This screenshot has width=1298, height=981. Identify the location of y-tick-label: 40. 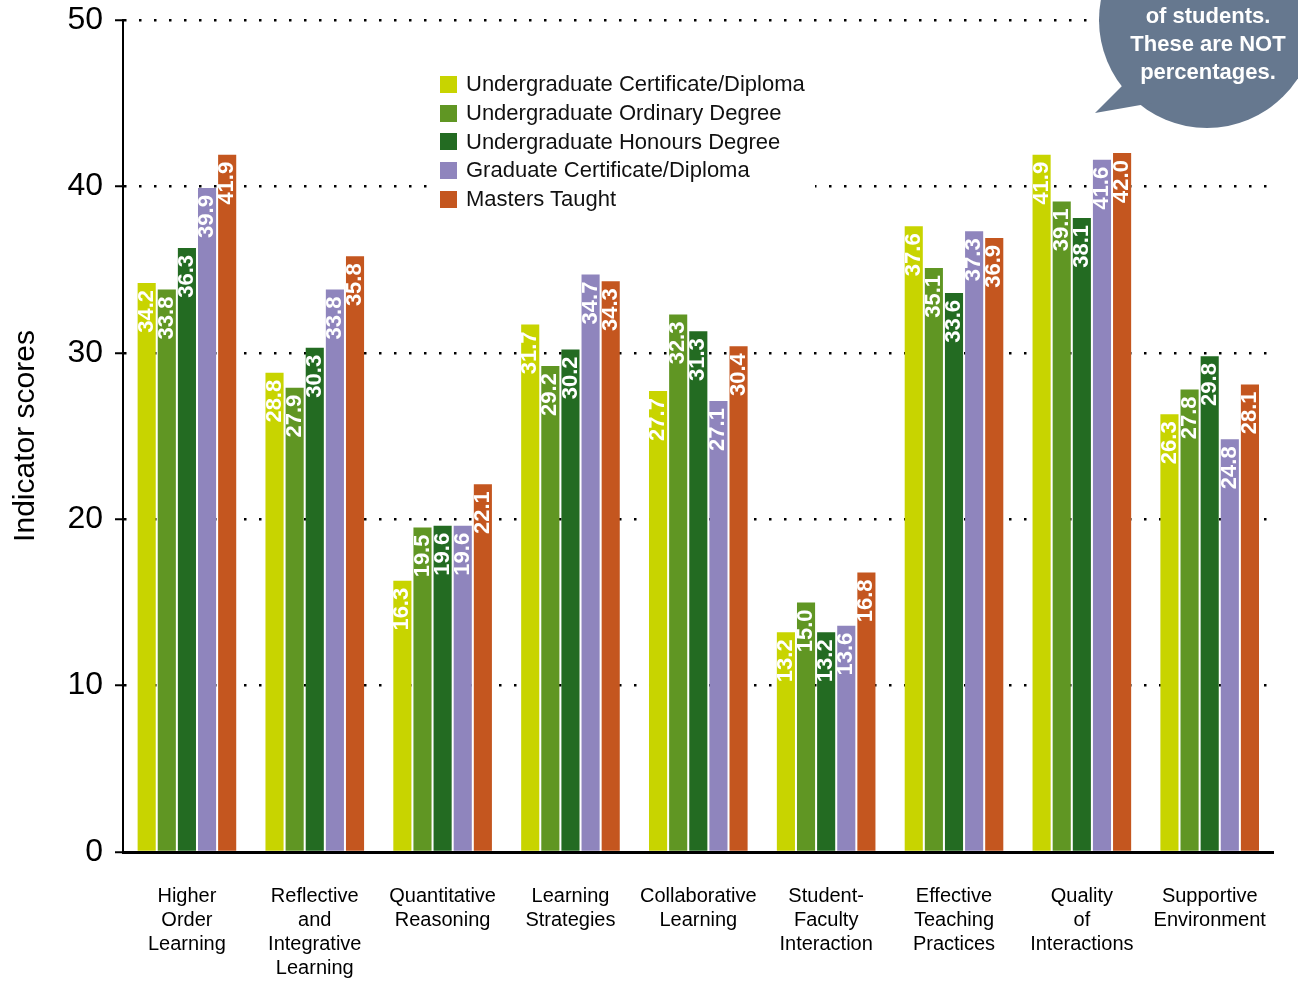
(85, 184).